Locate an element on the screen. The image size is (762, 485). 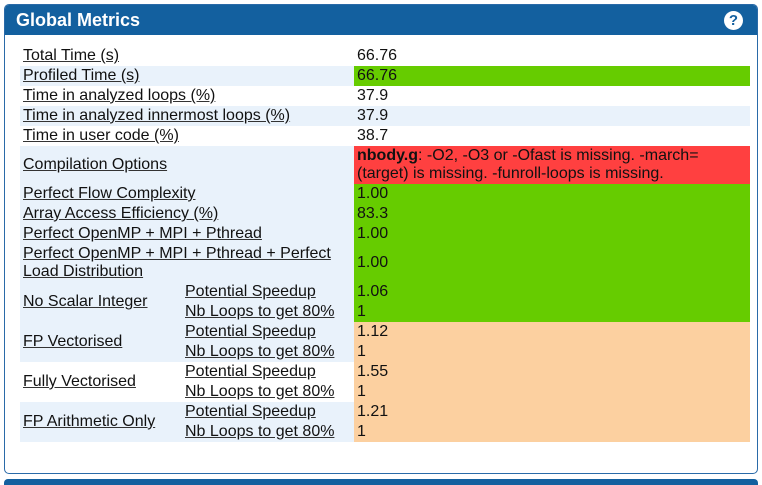
row-analyzed-loops: Time in analyzed loops (%) 37.9 is located at coordinates (385, 96).